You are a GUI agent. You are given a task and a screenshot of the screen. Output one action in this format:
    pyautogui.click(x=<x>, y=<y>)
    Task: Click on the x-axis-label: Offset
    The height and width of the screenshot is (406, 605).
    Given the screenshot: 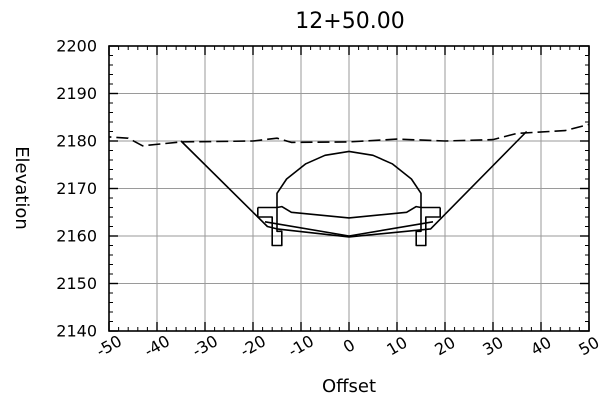 What is the action you would take?
    pyautogui.click(x=349, y=386)
    